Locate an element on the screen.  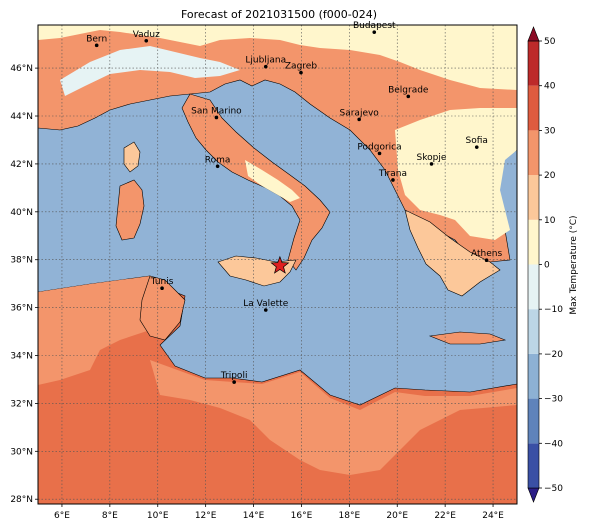
city-label: Vaduz is located at coordinates (146, 35).